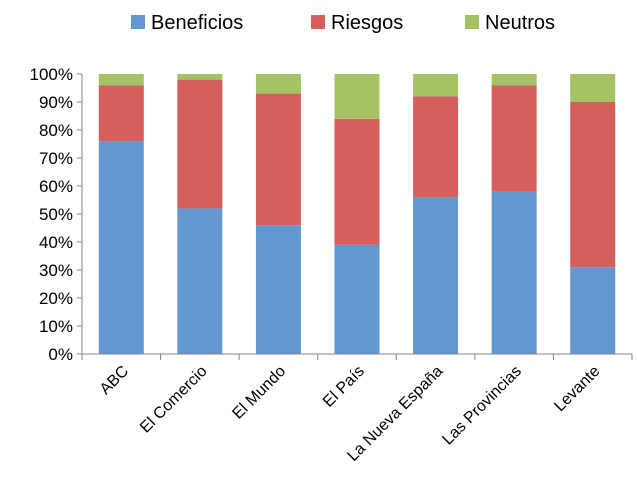 The width and height of the screenshot is (637, 488). Describe the element at coordinates (51, 74) in the screenshot. I see `y-tick-label: 100%` at that location.